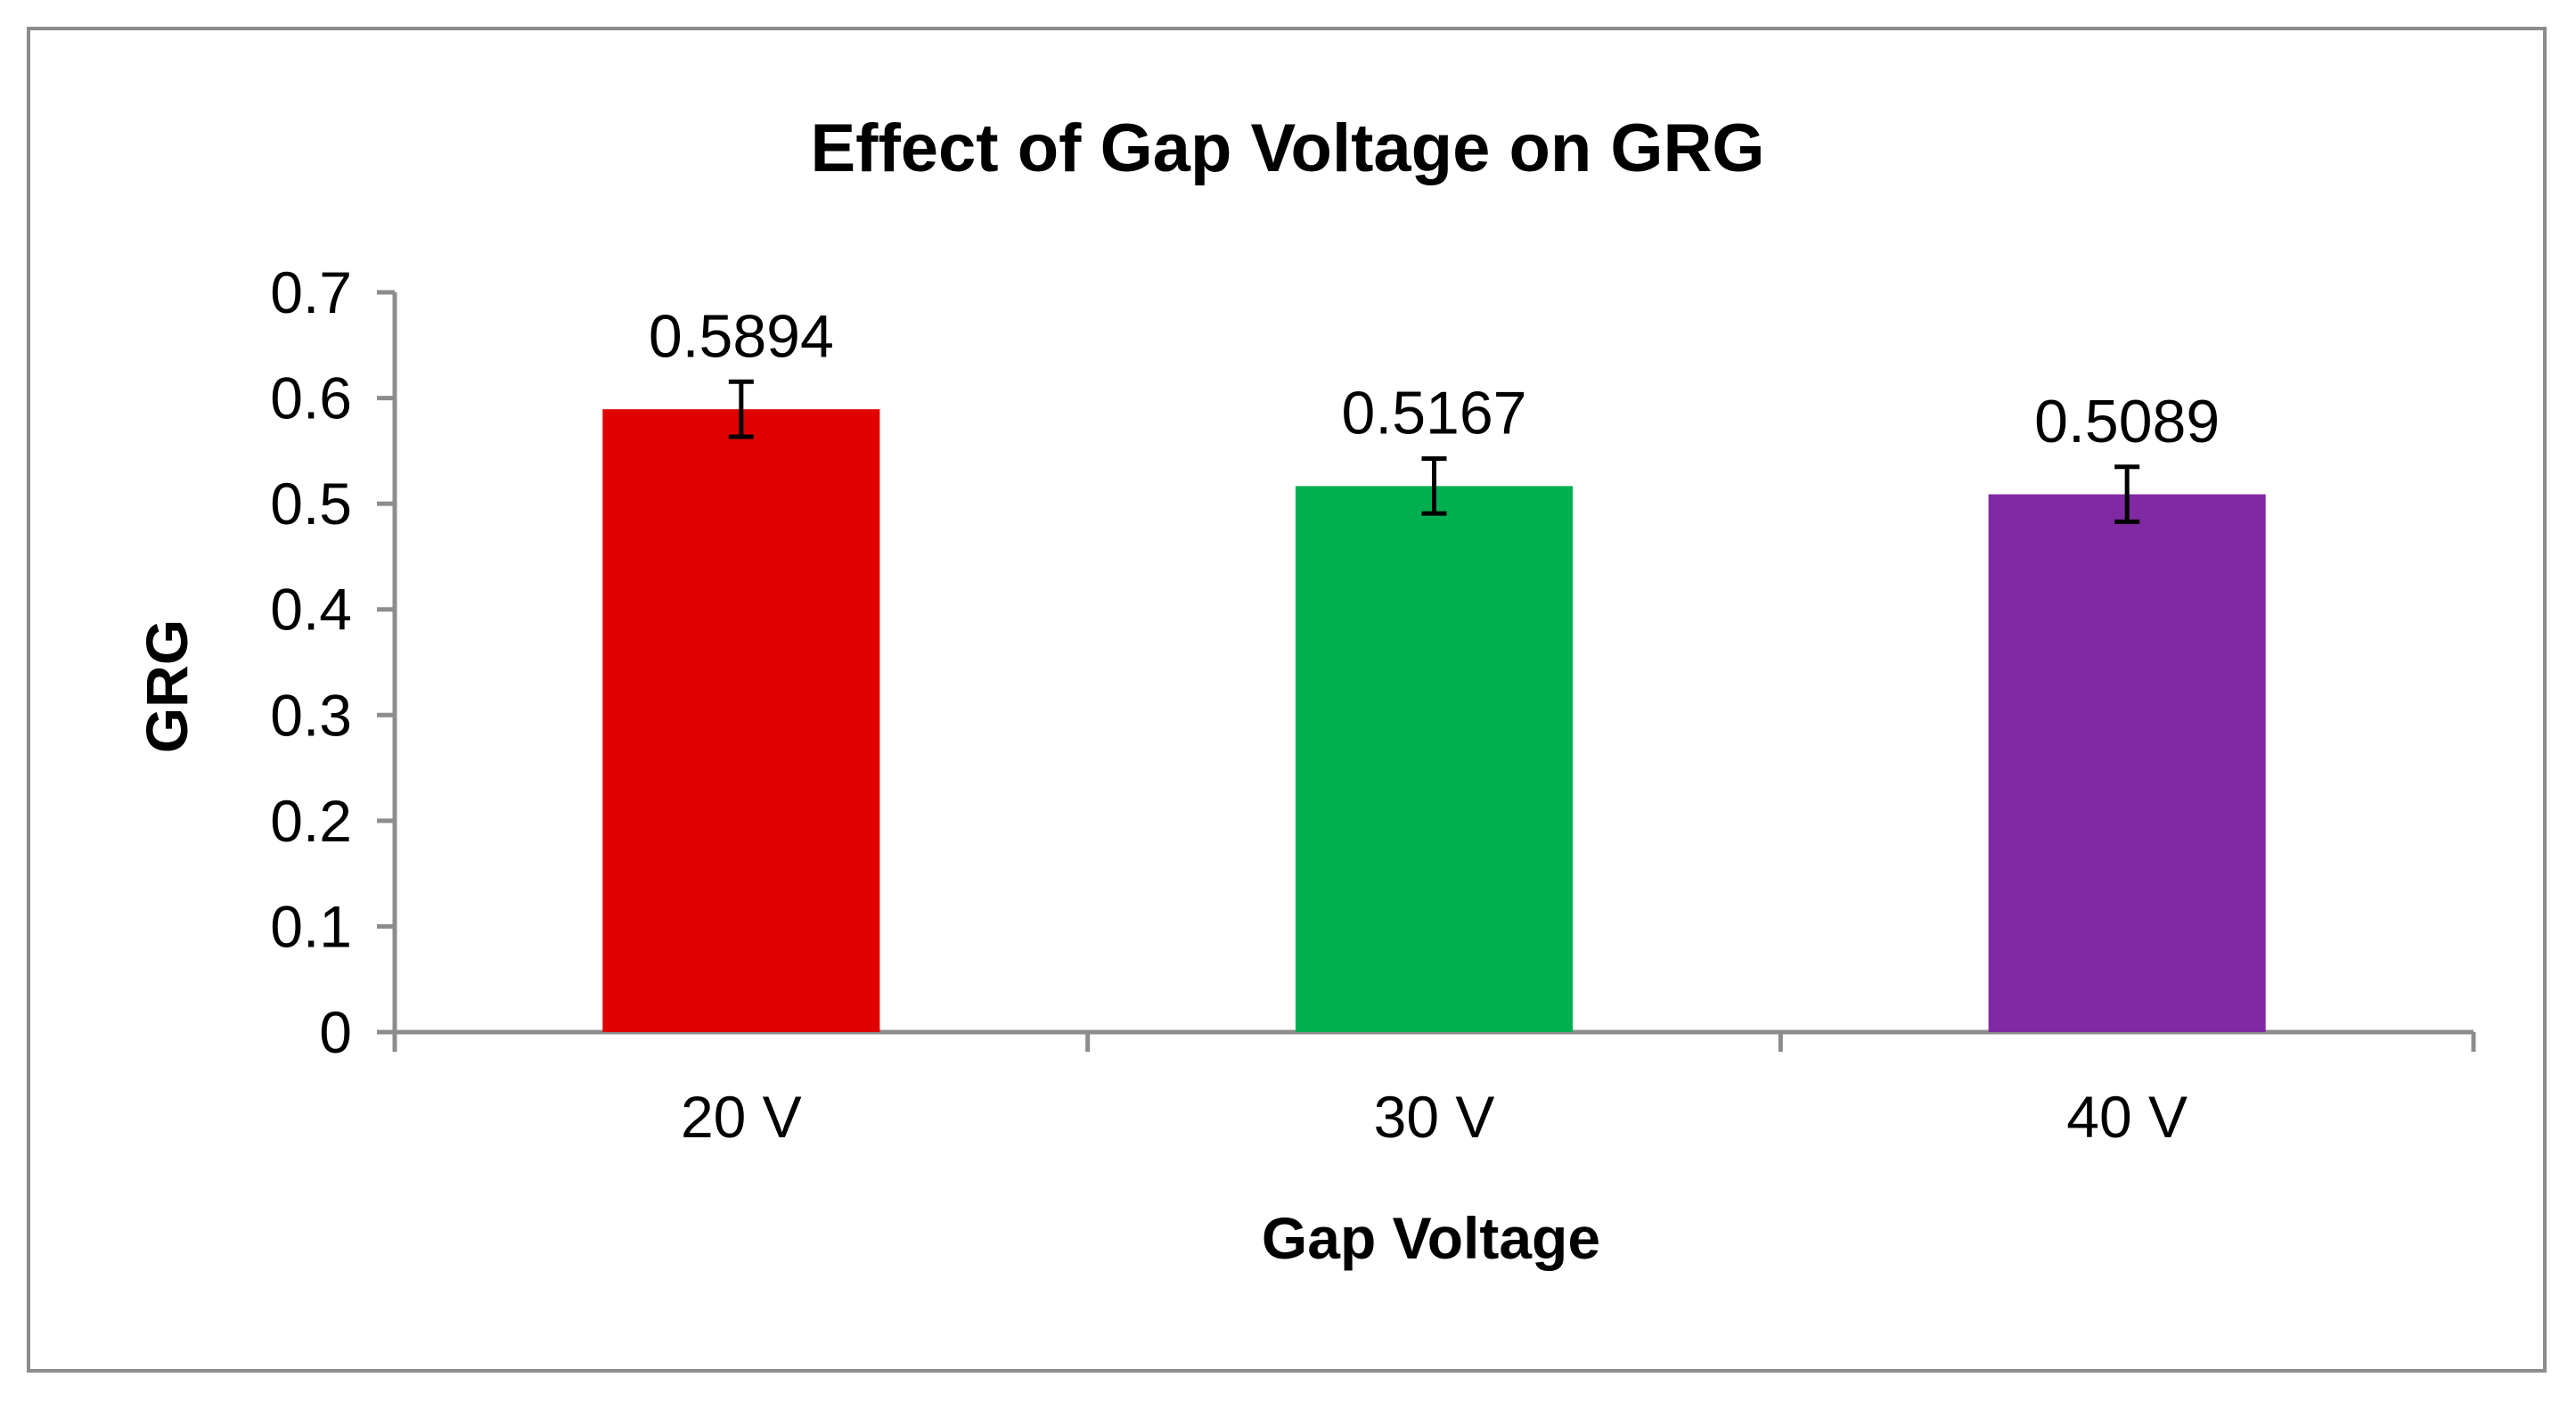 The width and height of the screenshot is (2576, 1402). I want to click on y-tick-label: 0.6, so click(311, 398).